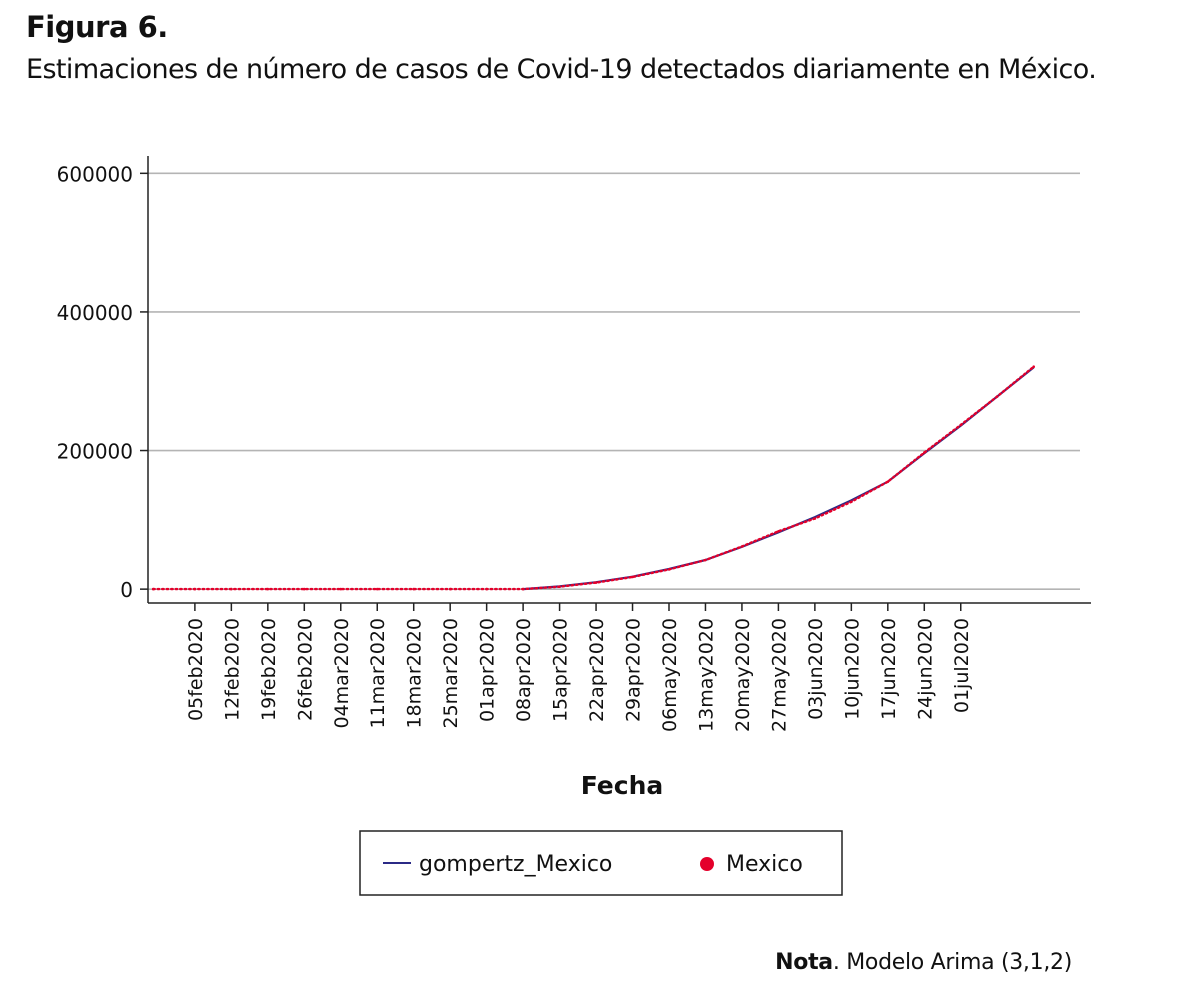 This screenshot has height=1007, width=1200. What do you see at coordinates (743, 675) in the screenshot?
I see `x-tick-label: 20may2020` at bounding box center [743, 675].